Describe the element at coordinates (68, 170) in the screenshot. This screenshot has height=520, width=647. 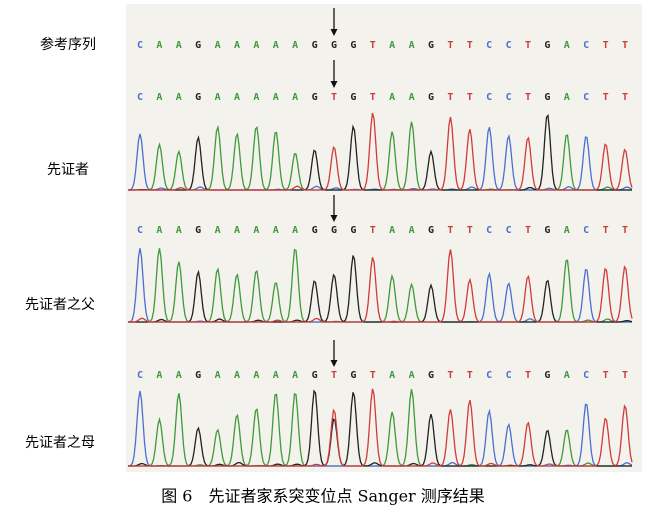
I see `row-label: 先证者` at that location.